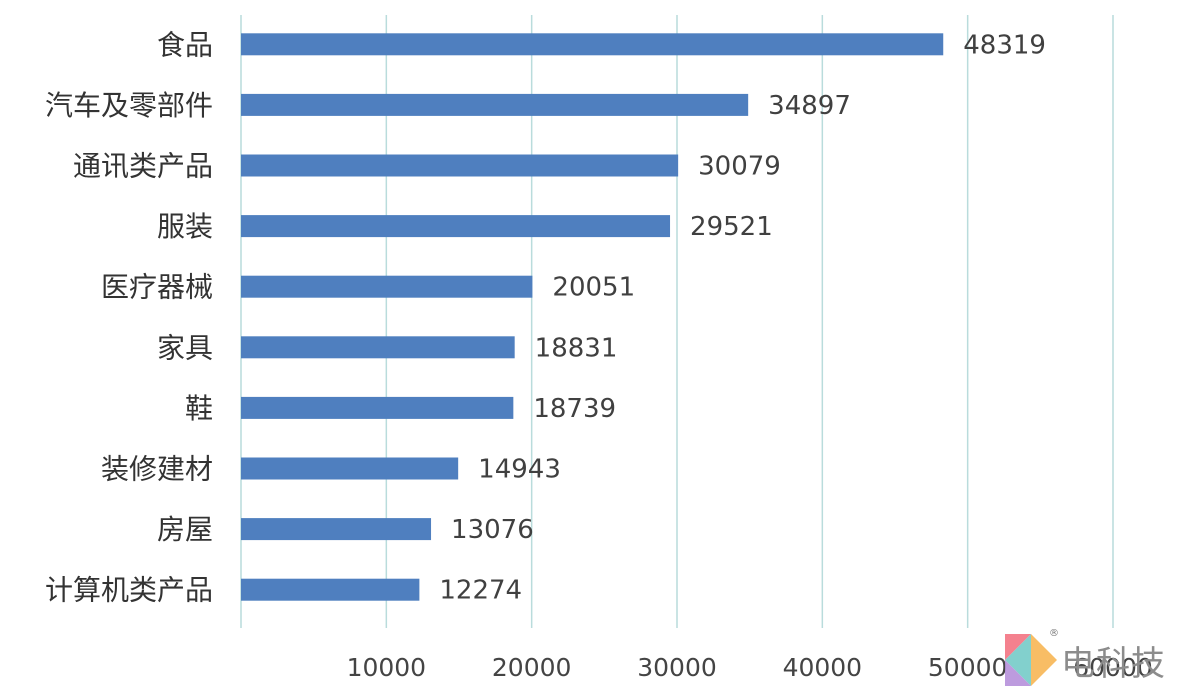  Describe the element at coordinates (968, 667) in the screenshot. I see `x-tick-label: 50000` at that location.